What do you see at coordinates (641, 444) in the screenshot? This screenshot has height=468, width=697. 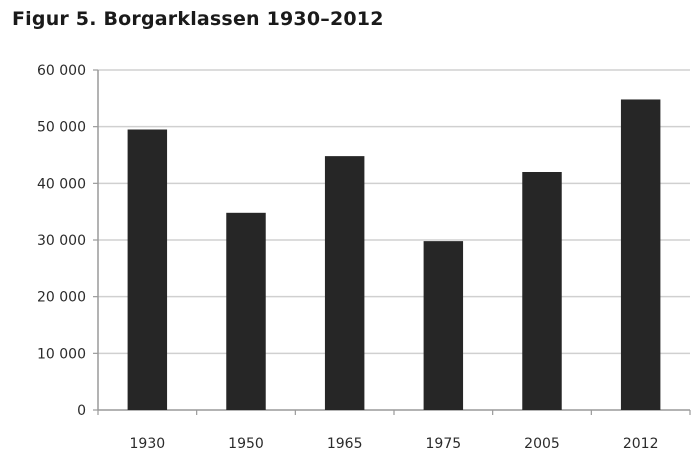 I see `x-tick-label-2012: 2012` at bounding box center [641, 444].